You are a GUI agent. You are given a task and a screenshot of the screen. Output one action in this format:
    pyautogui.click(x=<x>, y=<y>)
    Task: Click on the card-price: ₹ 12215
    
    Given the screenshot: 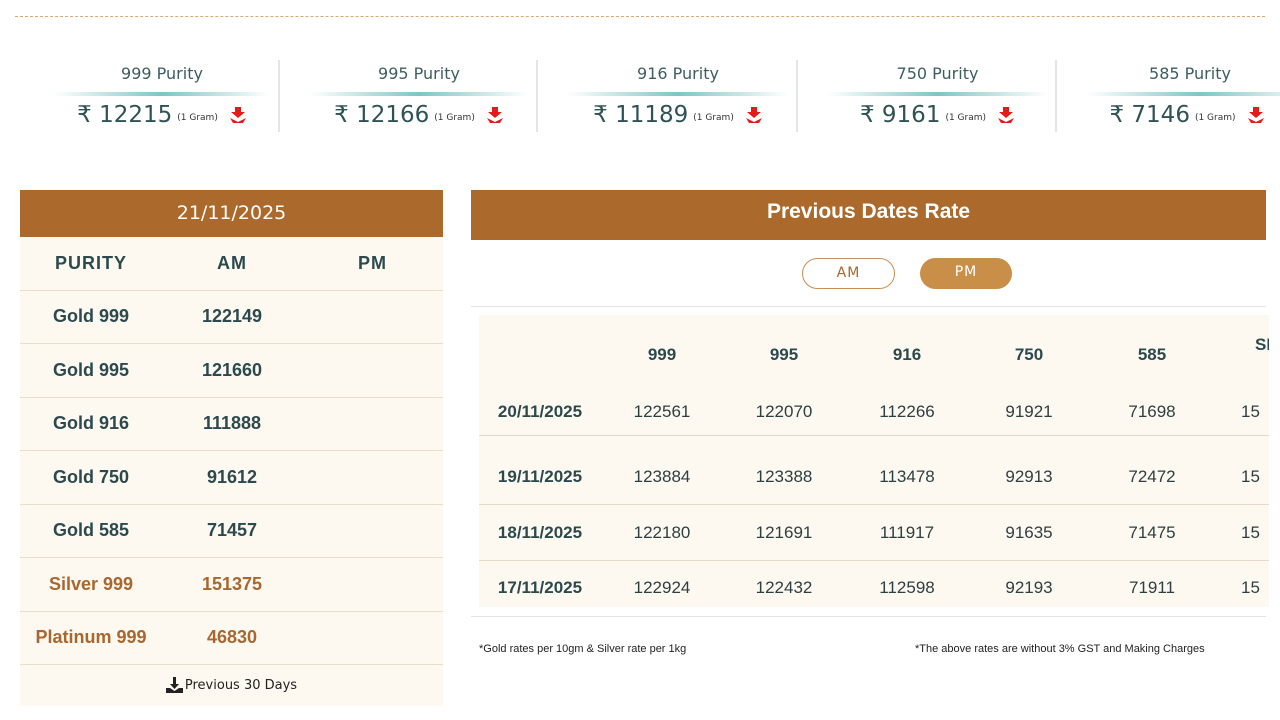 What is the action you would take?
    pyautogui.click(x=125, y=115)
    